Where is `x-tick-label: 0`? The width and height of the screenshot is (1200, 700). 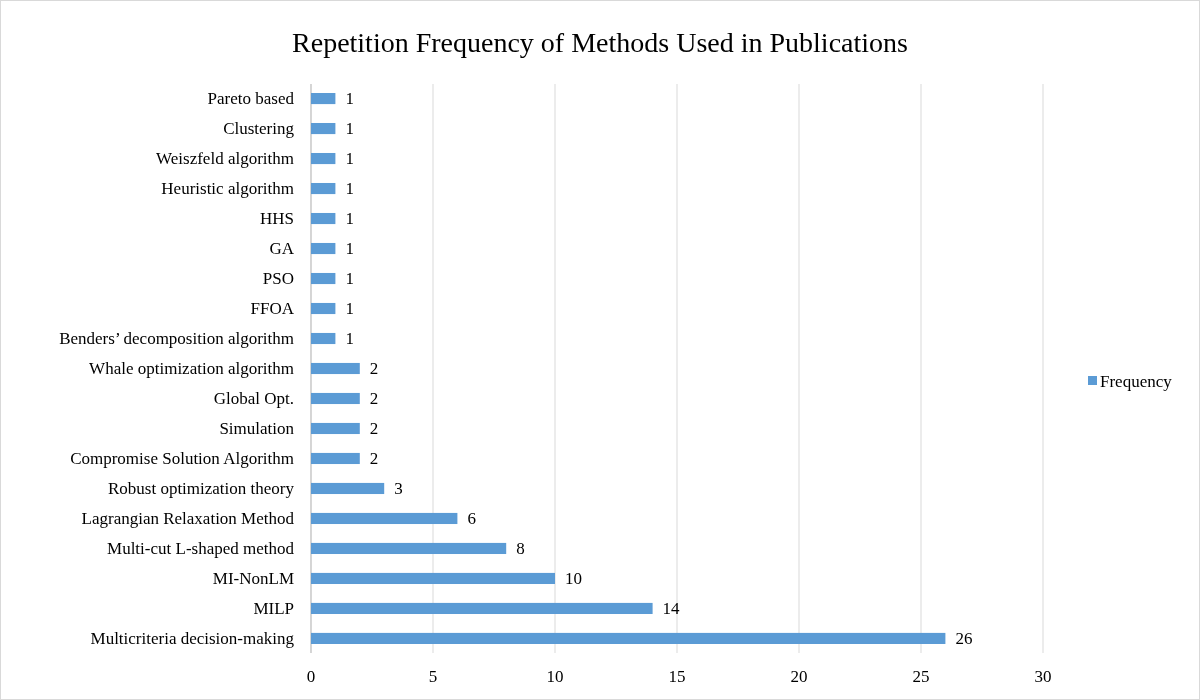
x-tick-label: 0 is located at coordinates (311, 676).